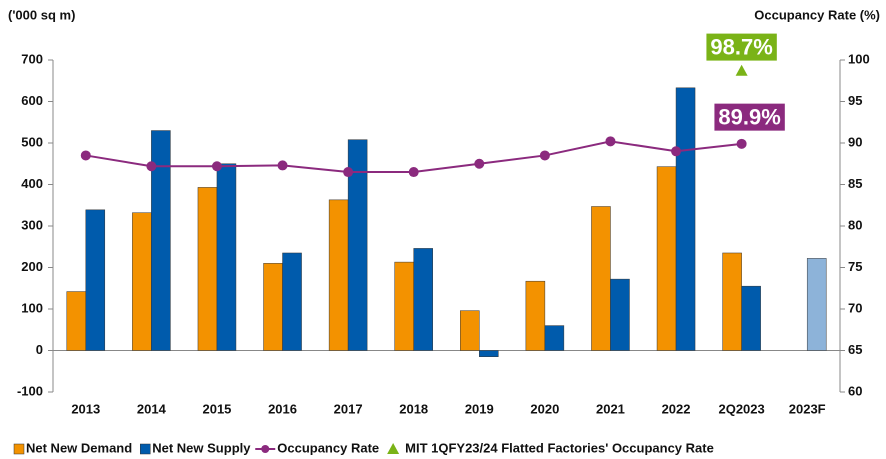 The image size is (886, 459). Describe the element at coordinates (807, 408) in the screenshot. I see `x-tick-label: 2023F` at that location.